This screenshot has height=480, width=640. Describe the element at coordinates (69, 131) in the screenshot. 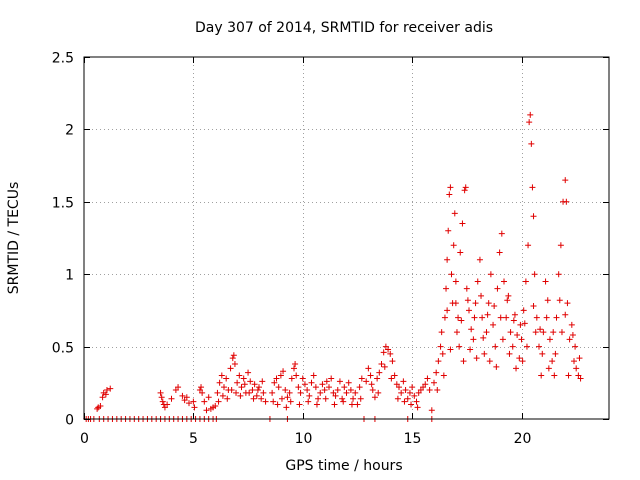

I see `y-tick-label: 2` at that location.